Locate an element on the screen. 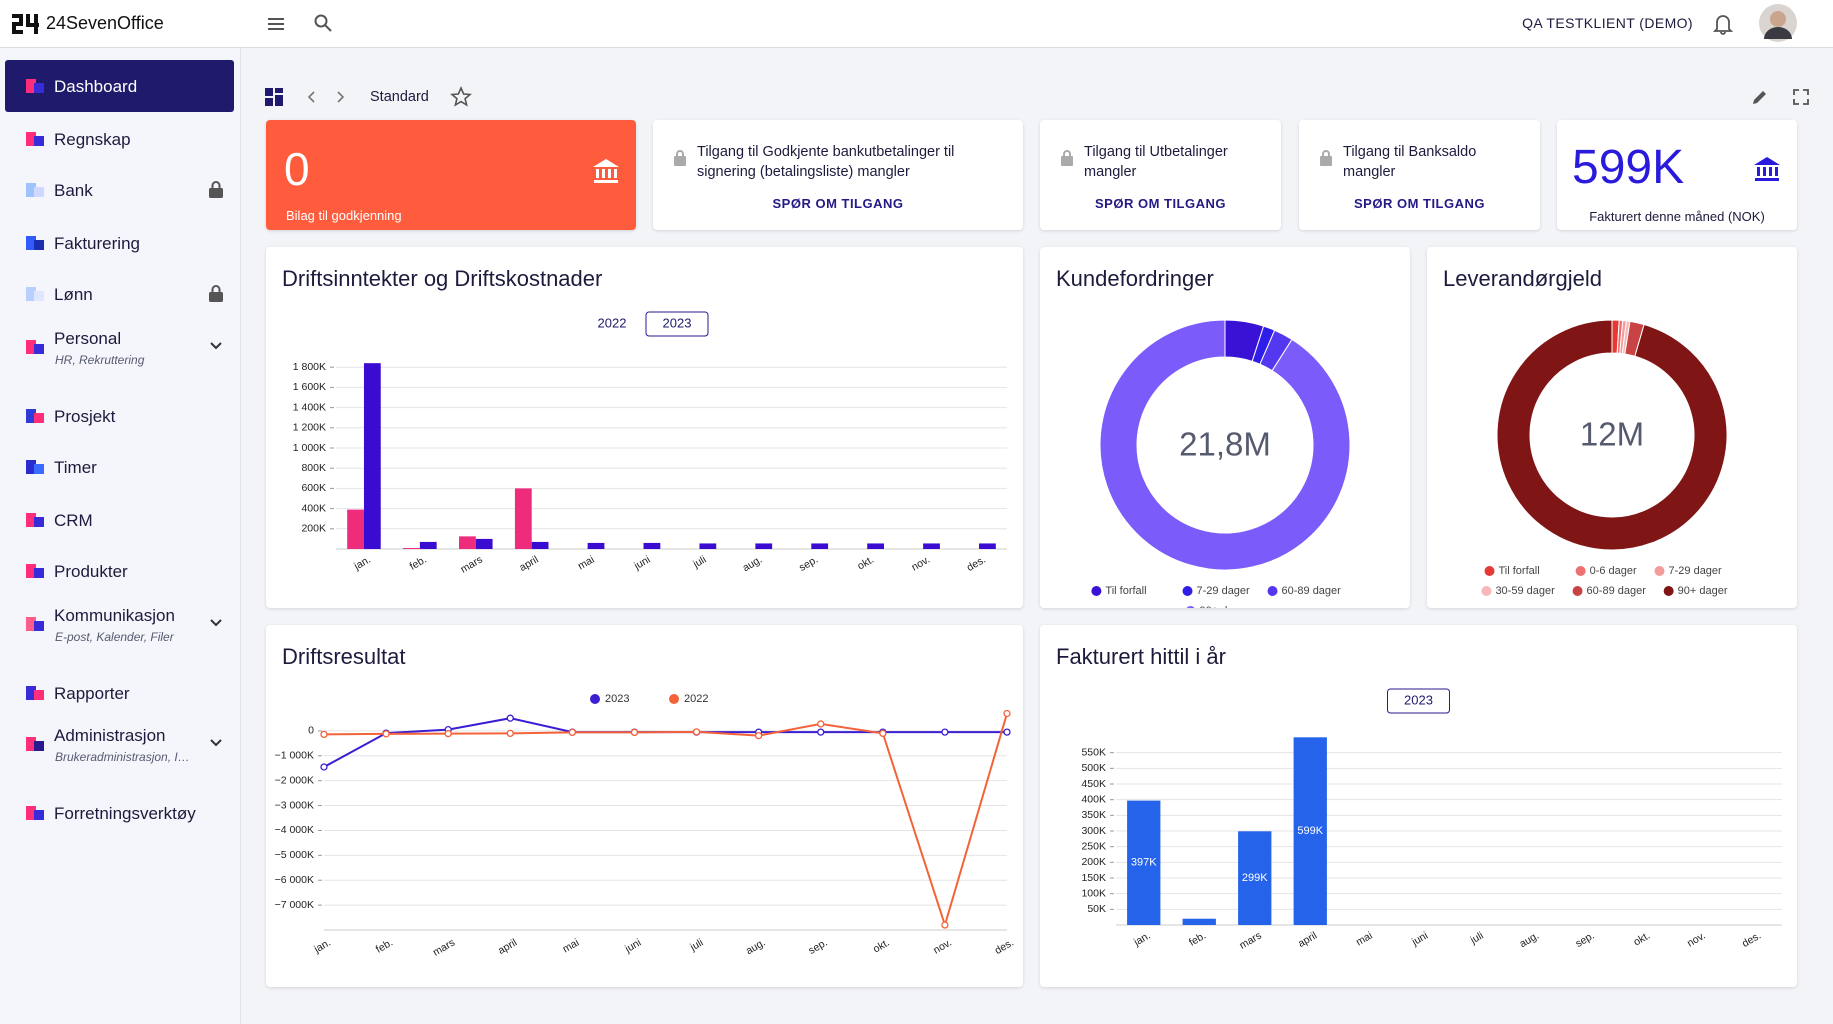 This screenshot has width=1833, height=1024. view-name: Standard is located at coordinates (399, 97).